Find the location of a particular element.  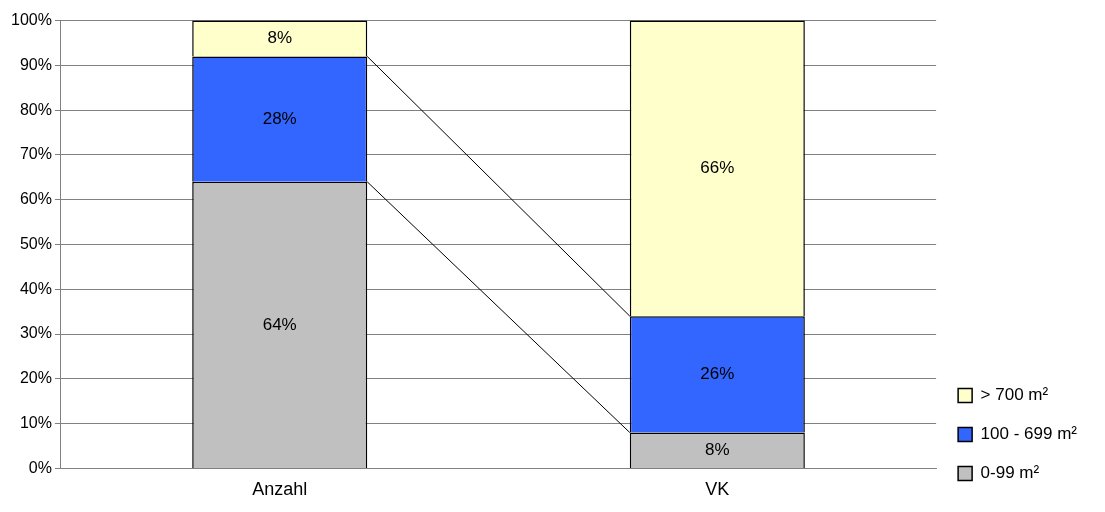

legend-label: > 700 m² is located at coordinates (1014, 395).